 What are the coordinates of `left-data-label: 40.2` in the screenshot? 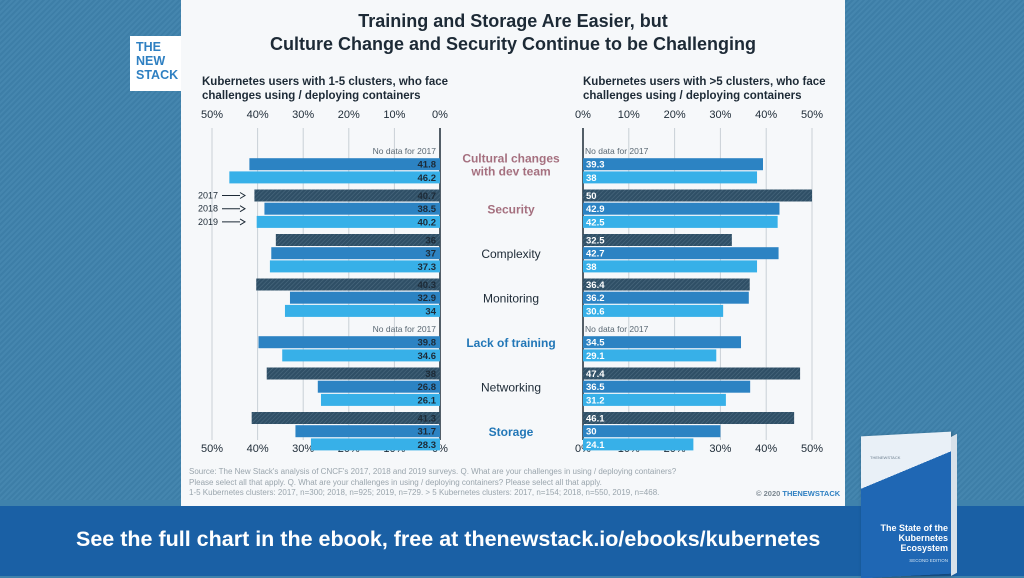 It's located at (427, 222).